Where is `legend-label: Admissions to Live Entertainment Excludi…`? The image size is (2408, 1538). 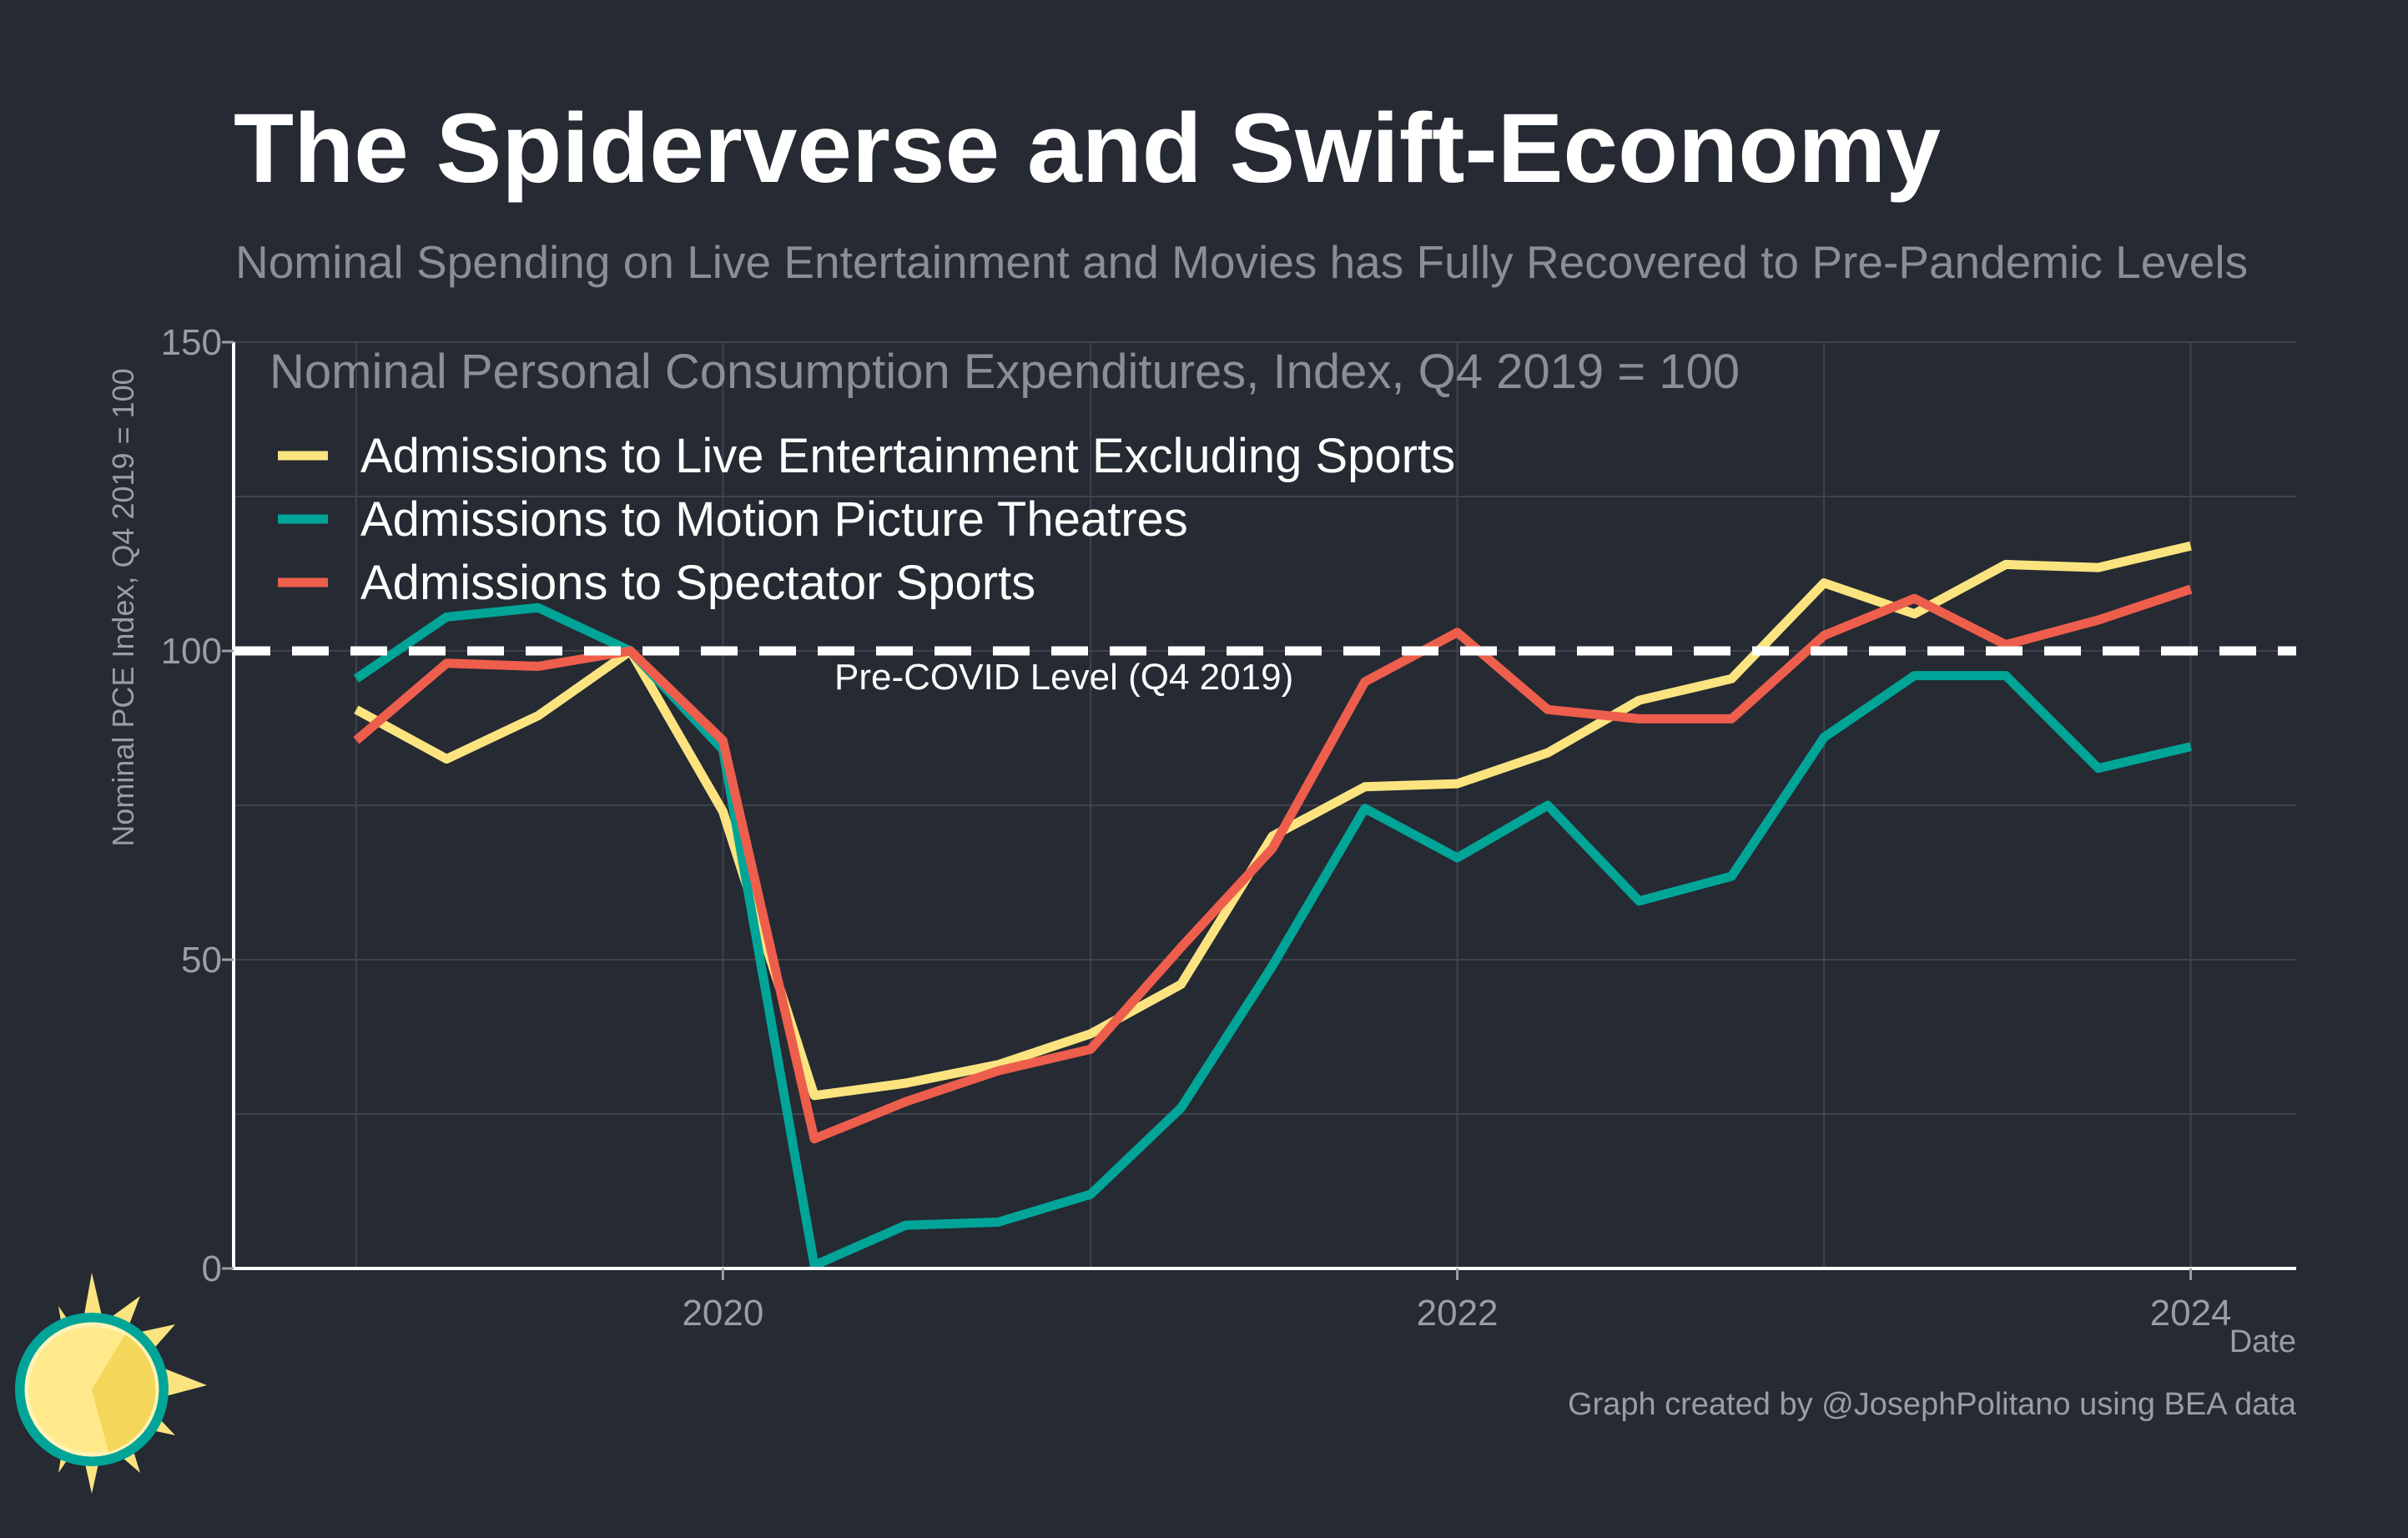 legend-label: Admissions to Live Entertainment Excludi… is located at coordinates (907, 456).